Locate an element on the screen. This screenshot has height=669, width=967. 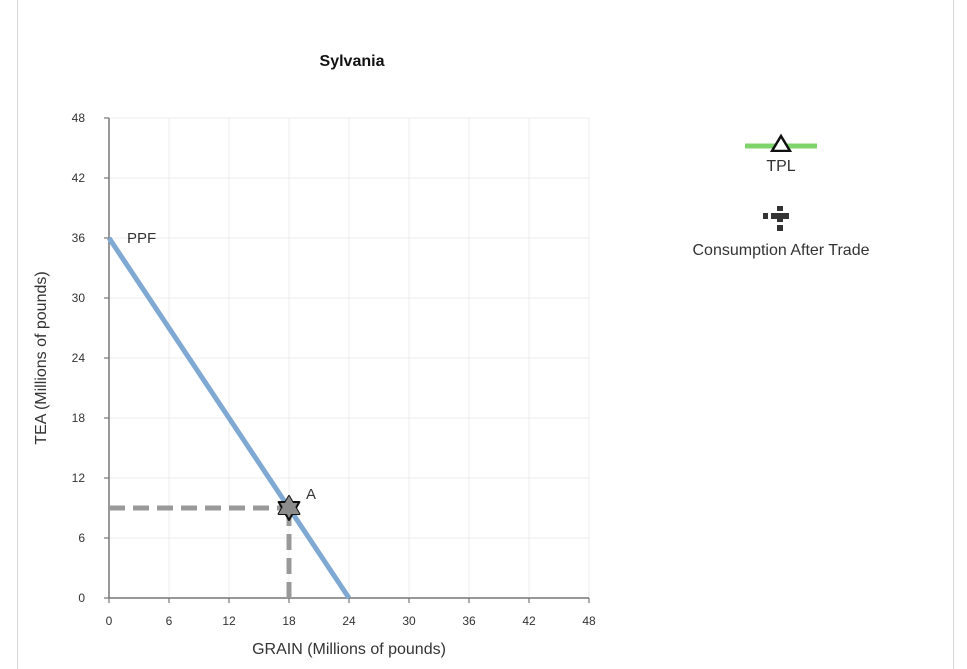
series is located at coordinates (229, 418).